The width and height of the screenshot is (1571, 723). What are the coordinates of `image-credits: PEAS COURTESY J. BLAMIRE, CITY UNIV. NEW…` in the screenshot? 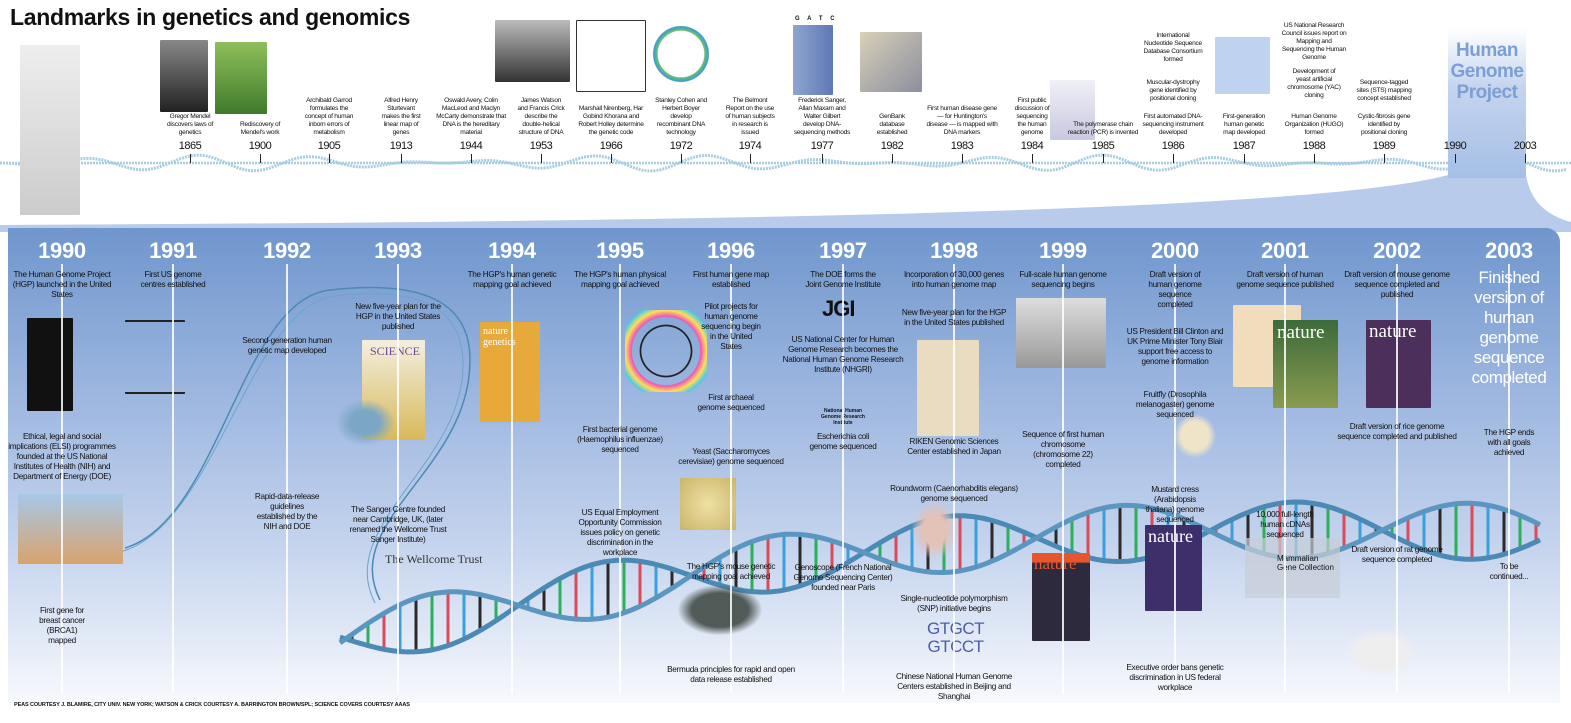 It's located at (212, 705).